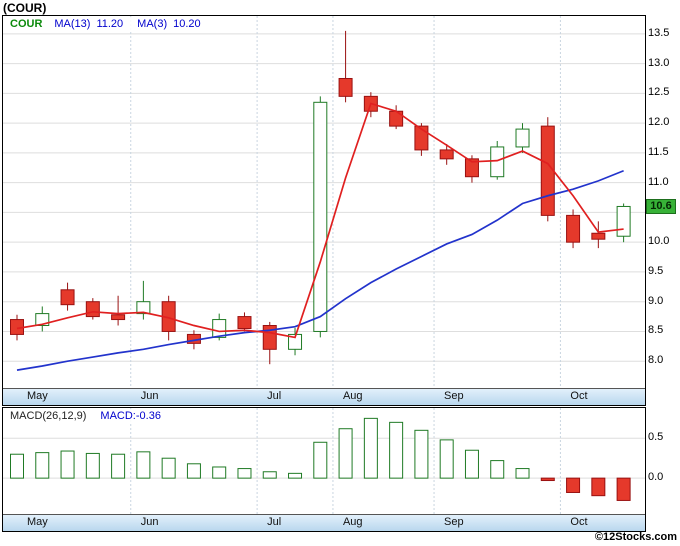 The height and width of the screenshot is (546, 680). What do you see at coordinates (656, 437) in the screenshot?
I see `y-tick-label: 0.5` at bounding box center [656, 437].